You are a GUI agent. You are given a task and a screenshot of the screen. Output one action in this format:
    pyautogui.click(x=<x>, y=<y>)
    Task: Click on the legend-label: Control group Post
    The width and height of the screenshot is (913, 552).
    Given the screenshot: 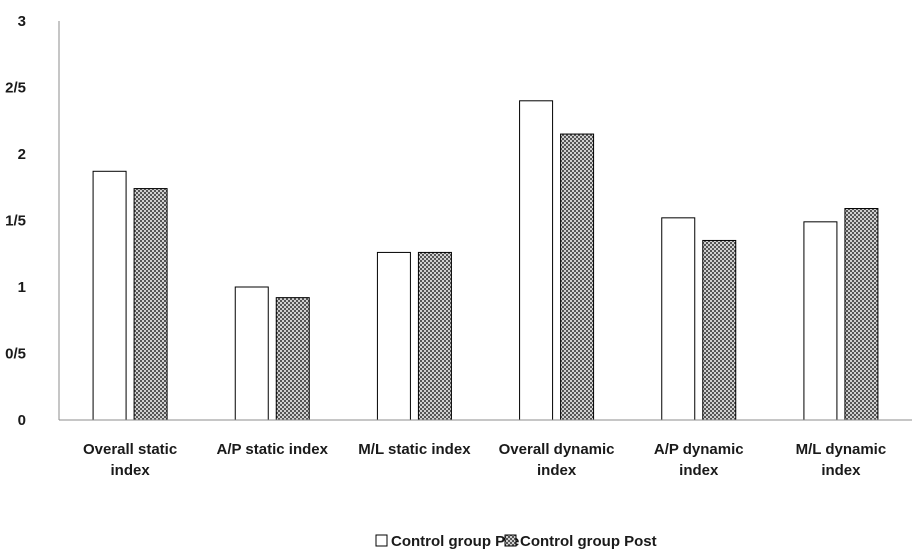 What is the action you would take?
    pyautogui.click(x=588, y=541)
    